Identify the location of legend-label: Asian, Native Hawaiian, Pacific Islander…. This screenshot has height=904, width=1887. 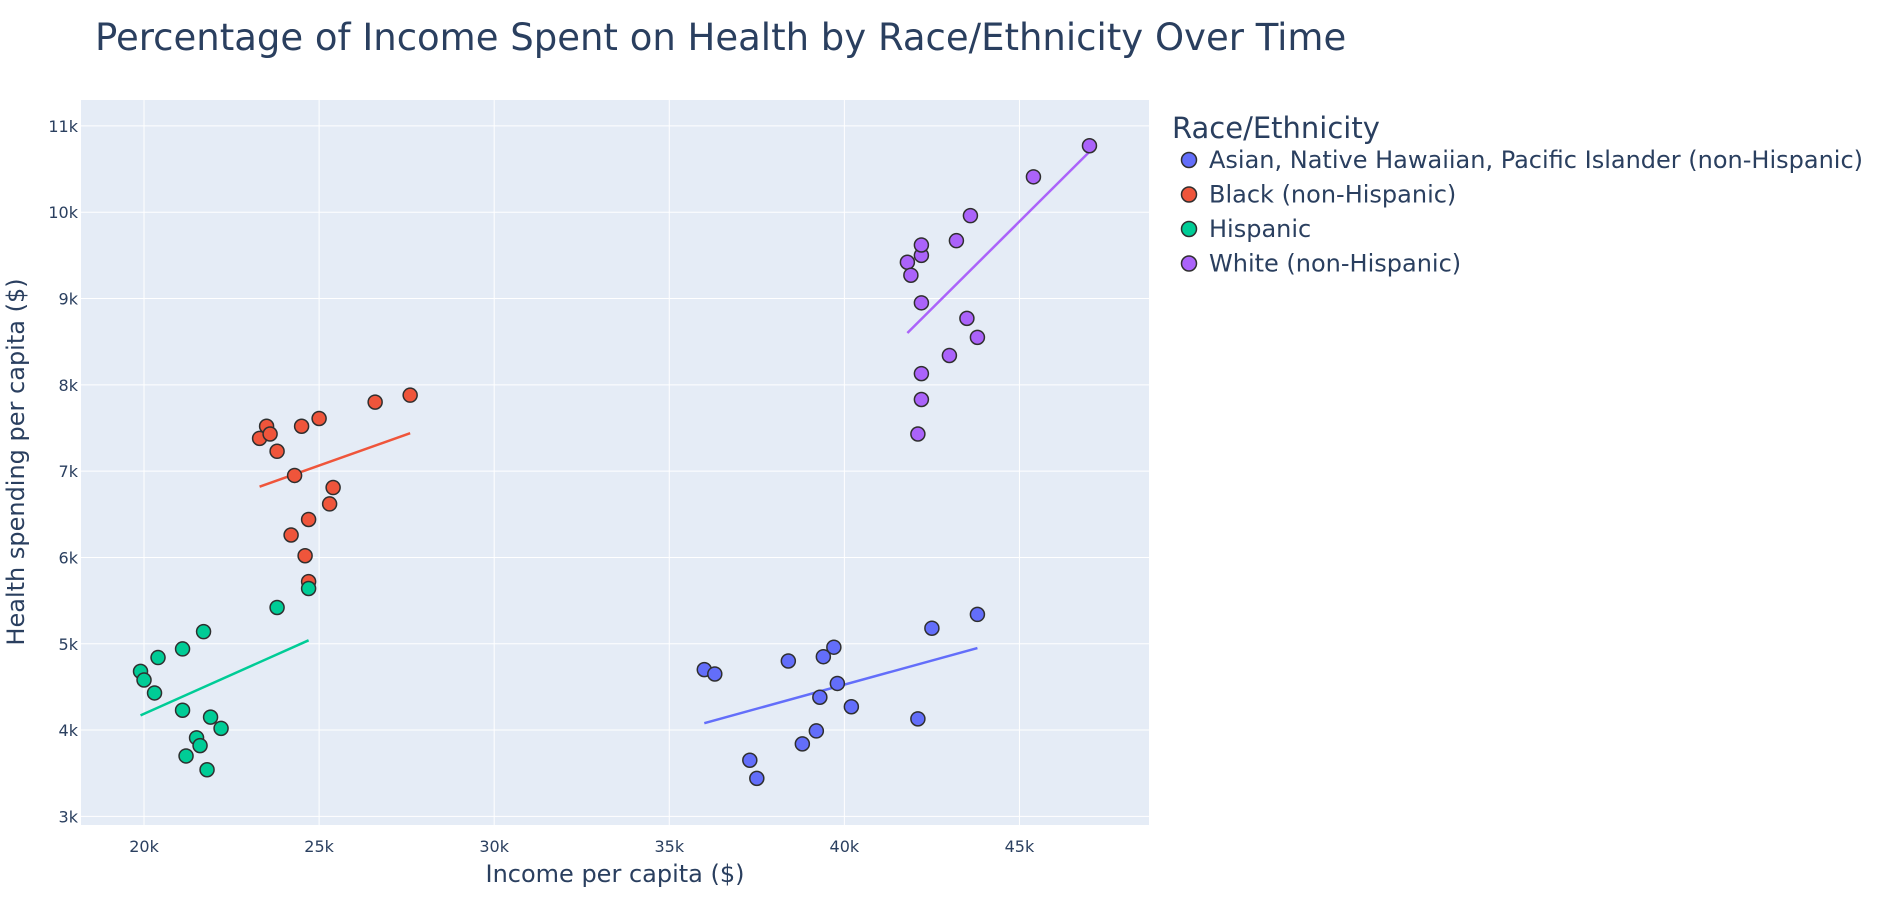
(1536, 160).